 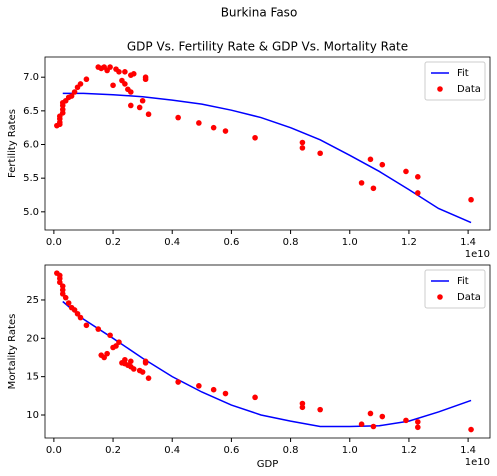 What do you see at coordinates (31, 145) in the screenshot?
I see `y-tick-label: 6.0` at bounding box center [31, 145].